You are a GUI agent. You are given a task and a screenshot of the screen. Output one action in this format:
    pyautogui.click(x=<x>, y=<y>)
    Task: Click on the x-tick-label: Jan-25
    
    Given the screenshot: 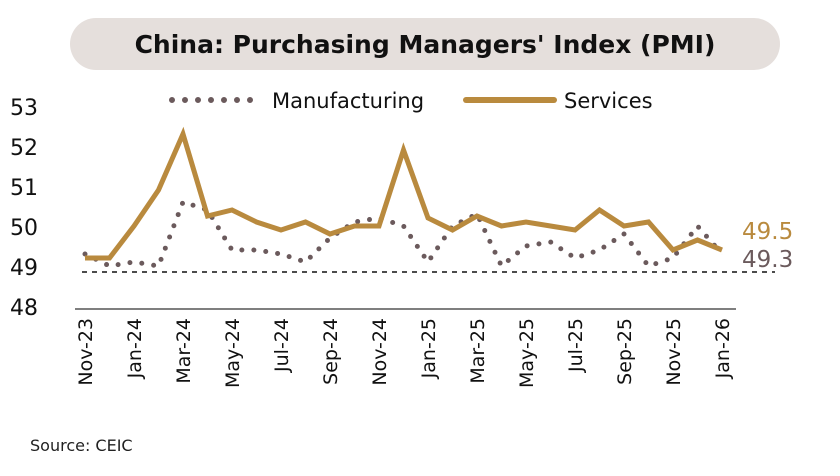 What is the action you would take?
    pyautogui.click(x=429, y=348)
    